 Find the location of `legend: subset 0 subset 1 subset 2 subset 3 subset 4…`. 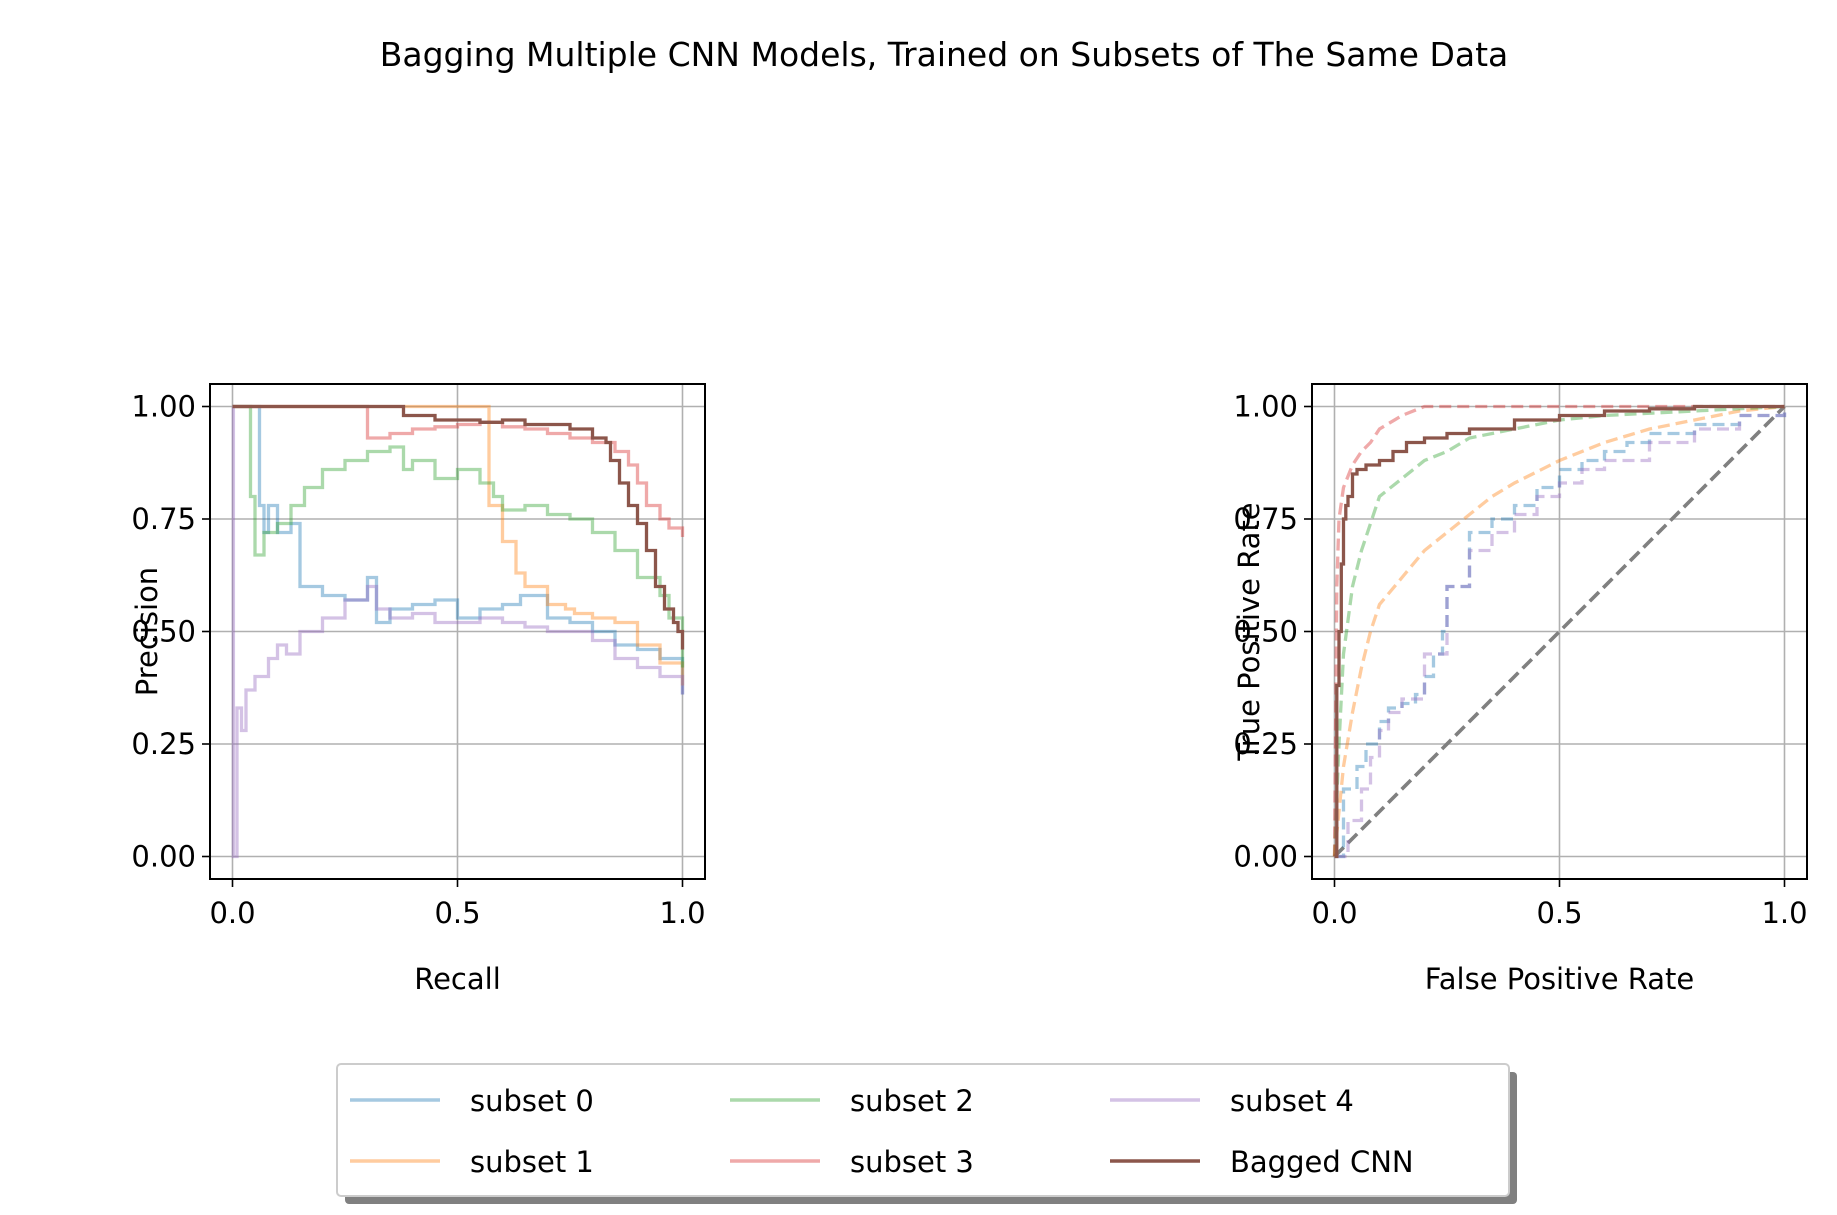

legend: subset 0 subset 1 subset 2 subset 3 subset 4… is located at coordinates (926, 1133).